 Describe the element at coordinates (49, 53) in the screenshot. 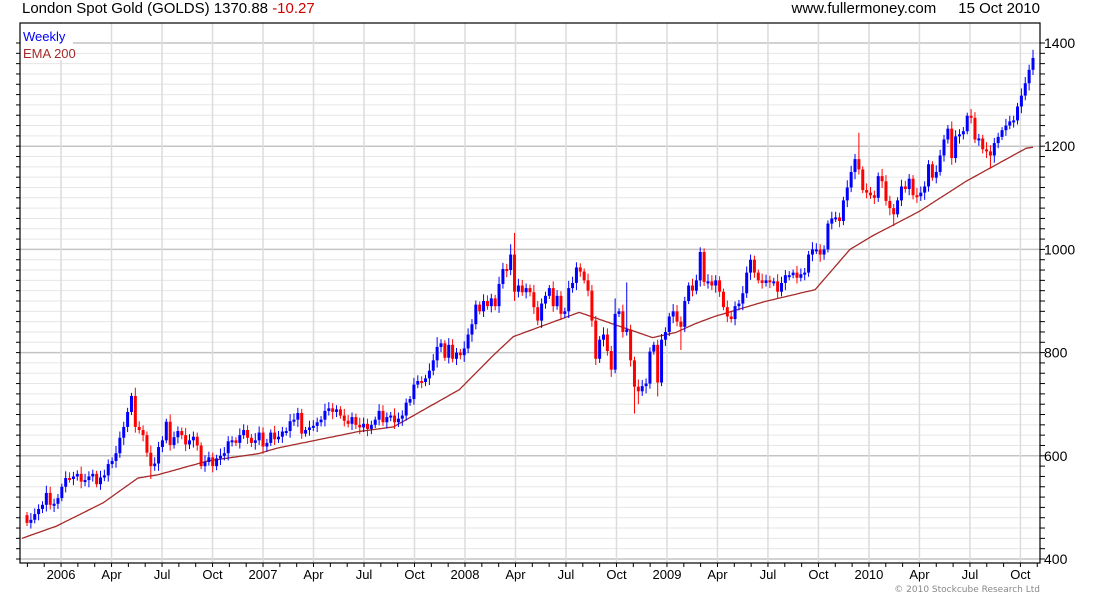

I see `legend-ema: EMA 200` at that location.